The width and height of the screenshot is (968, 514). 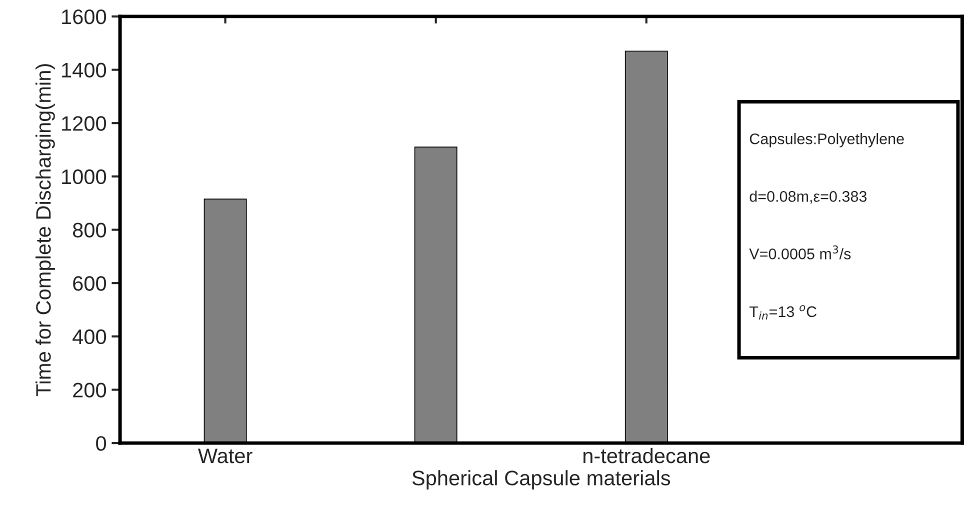 What do you see at coordinates (84, 70) in the screenshot?
I see `y-tick-label: 1400` at bounding box center [84, 70].